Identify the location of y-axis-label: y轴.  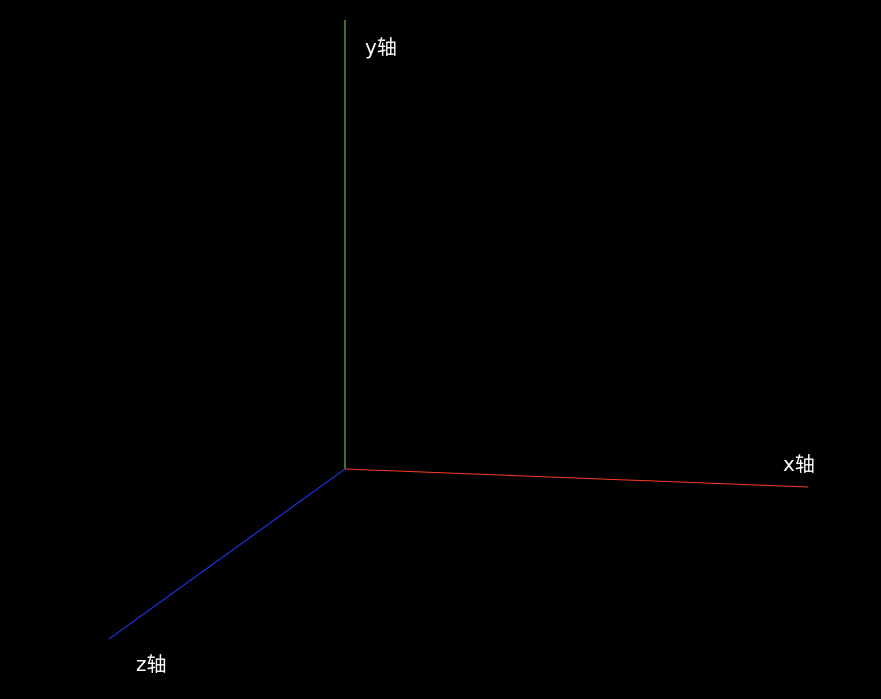
(381, 47).